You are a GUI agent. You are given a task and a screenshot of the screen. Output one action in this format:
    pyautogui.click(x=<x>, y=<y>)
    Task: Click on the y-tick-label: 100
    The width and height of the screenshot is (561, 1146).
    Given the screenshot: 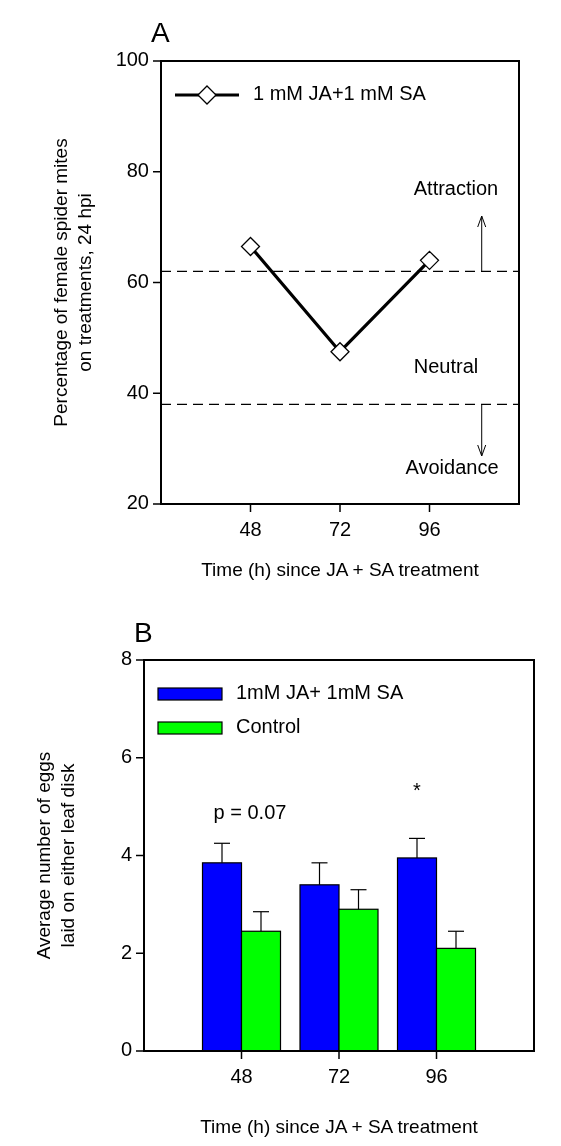 What is the action you would take?
    pyautogui.click(x=132, y=59)
    